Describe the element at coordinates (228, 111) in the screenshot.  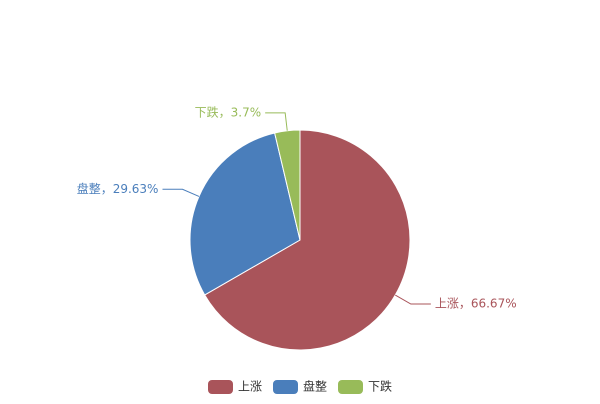
I see `data-label: 下跌，3.7%` at that location.